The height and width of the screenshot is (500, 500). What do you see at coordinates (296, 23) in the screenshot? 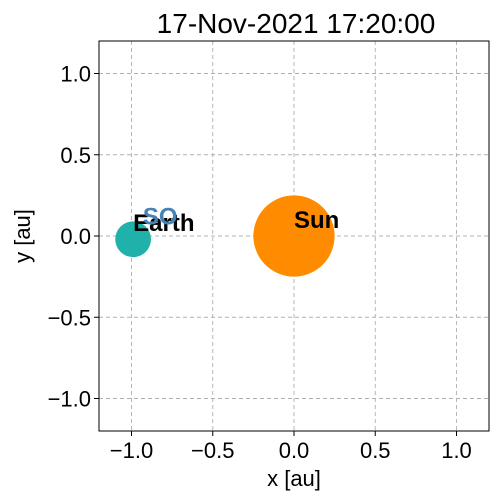
I see `chart-title: 17-Nov-2021 17:20:00` at bounding box center [296, 23].